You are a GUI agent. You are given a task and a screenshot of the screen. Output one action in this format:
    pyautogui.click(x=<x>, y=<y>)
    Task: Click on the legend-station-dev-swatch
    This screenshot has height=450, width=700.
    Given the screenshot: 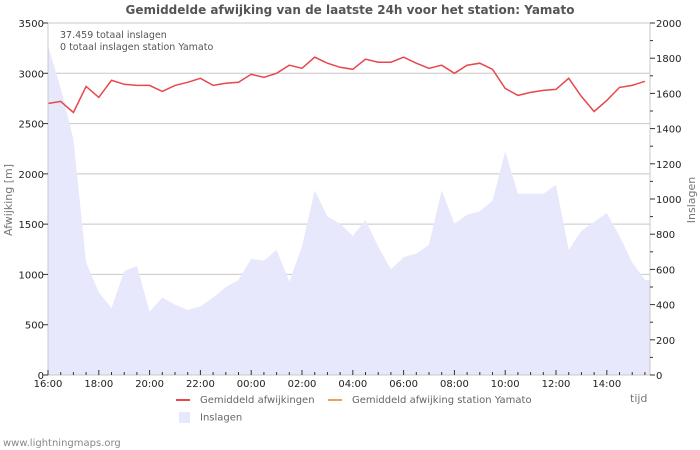 What is the action you would take?
    pyautogui.click(x=335, y=400)
    